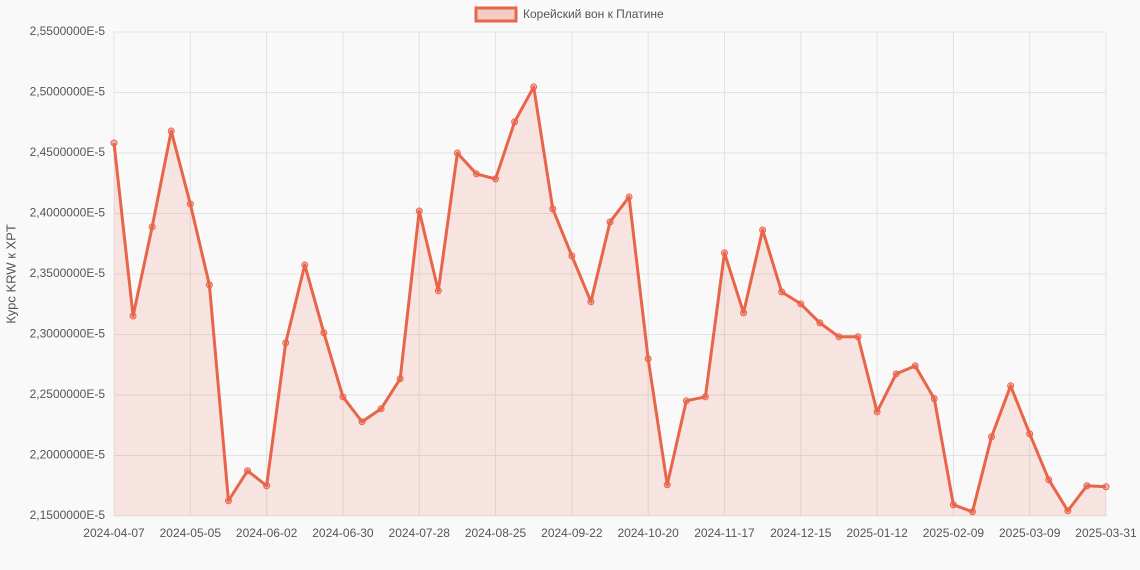 This screenshot has width=1140, height=570. Describe the element at coordinates (648, 533) in the screenshot. I see `x-tick-label: 2024-10-20` at that location.